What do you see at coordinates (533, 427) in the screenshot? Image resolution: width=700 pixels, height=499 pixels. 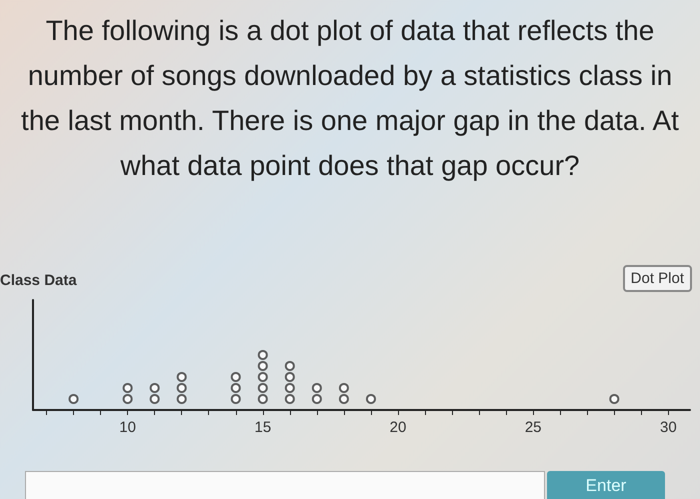 I see `x-tick-label: 25` at bounding box center [533, 427].